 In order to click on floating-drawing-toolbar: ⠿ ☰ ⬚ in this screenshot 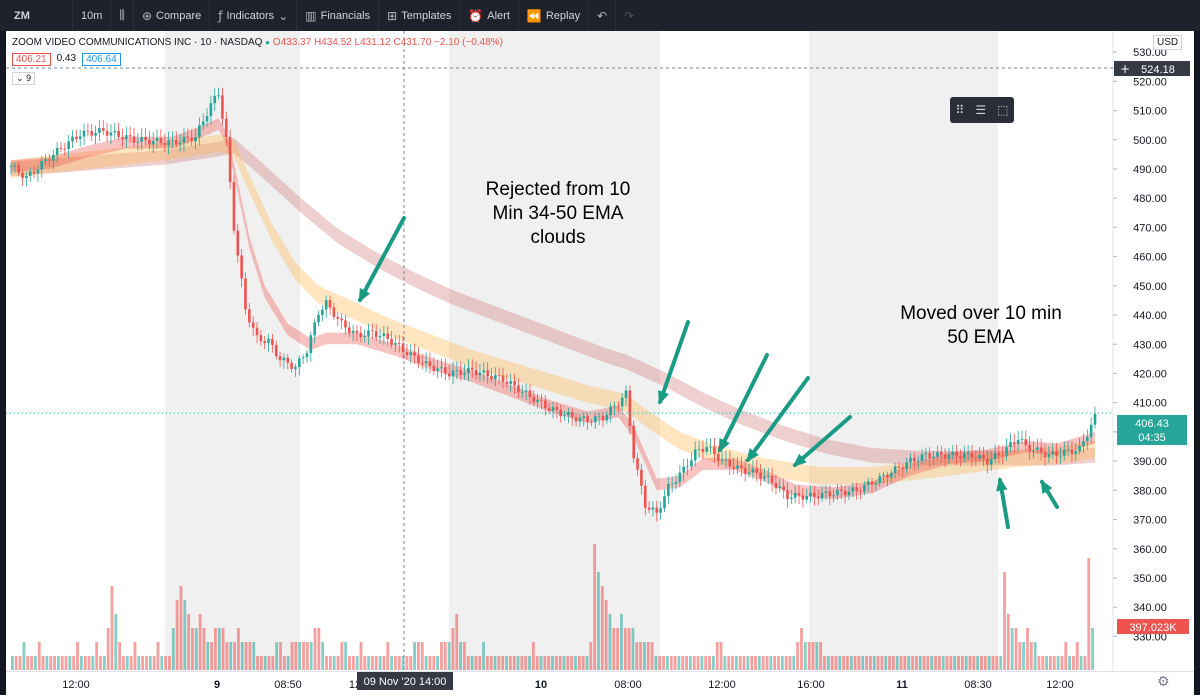, I will do `click(982, 110)`.